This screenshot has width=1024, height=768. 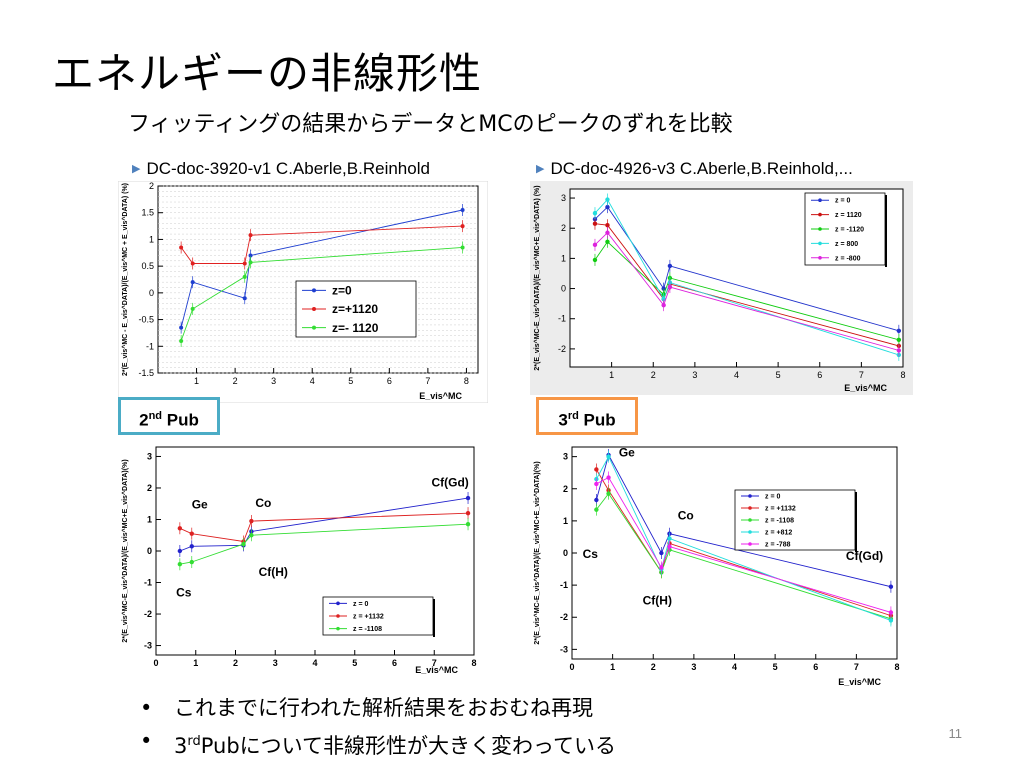 I want to click on legend-entry: z=0, so click(x=342, y=291).